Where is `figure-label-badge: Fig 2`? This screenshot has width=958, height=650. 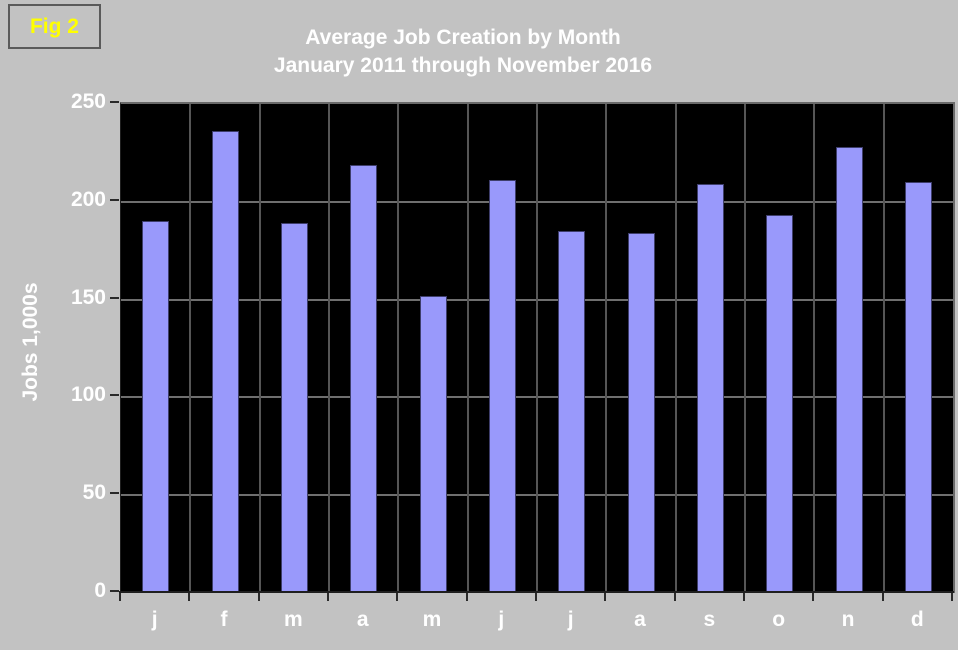 figure-label-badge: Fig 2 is located at coordinates (54, 26).